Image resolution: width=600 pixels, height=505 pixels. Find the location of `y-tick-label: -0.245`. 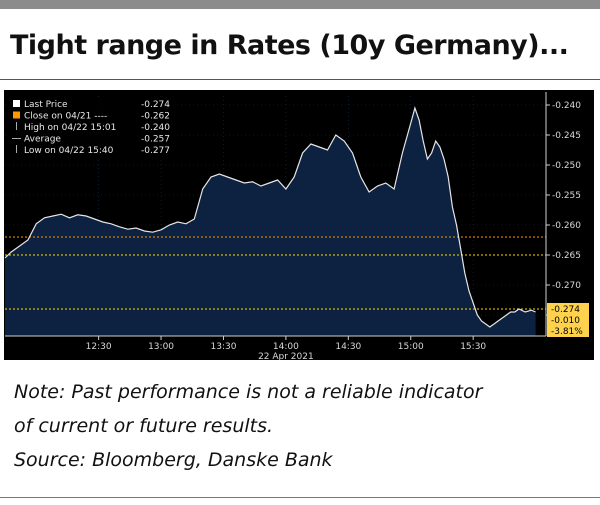

y-tick-label: -0.245 is located at coordinates (566, 136).